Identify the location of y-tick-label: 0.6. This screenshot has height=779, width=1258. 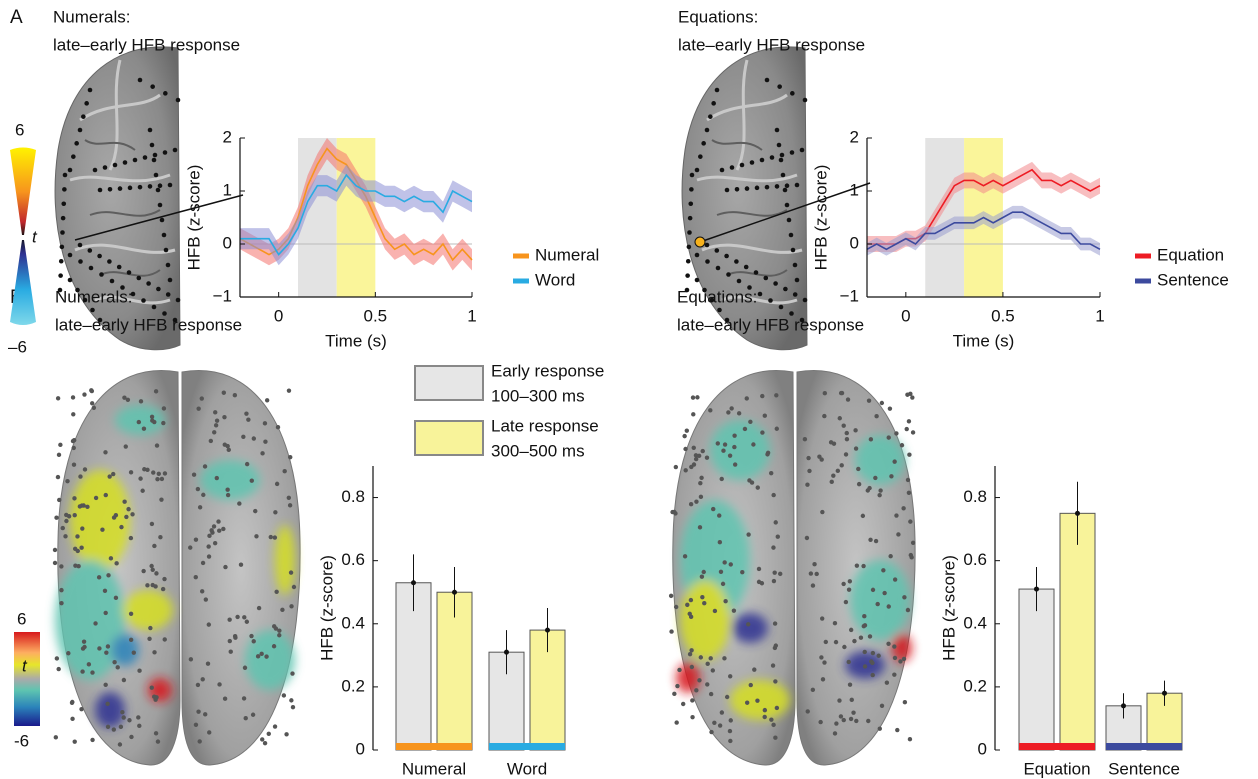
(353, 559).